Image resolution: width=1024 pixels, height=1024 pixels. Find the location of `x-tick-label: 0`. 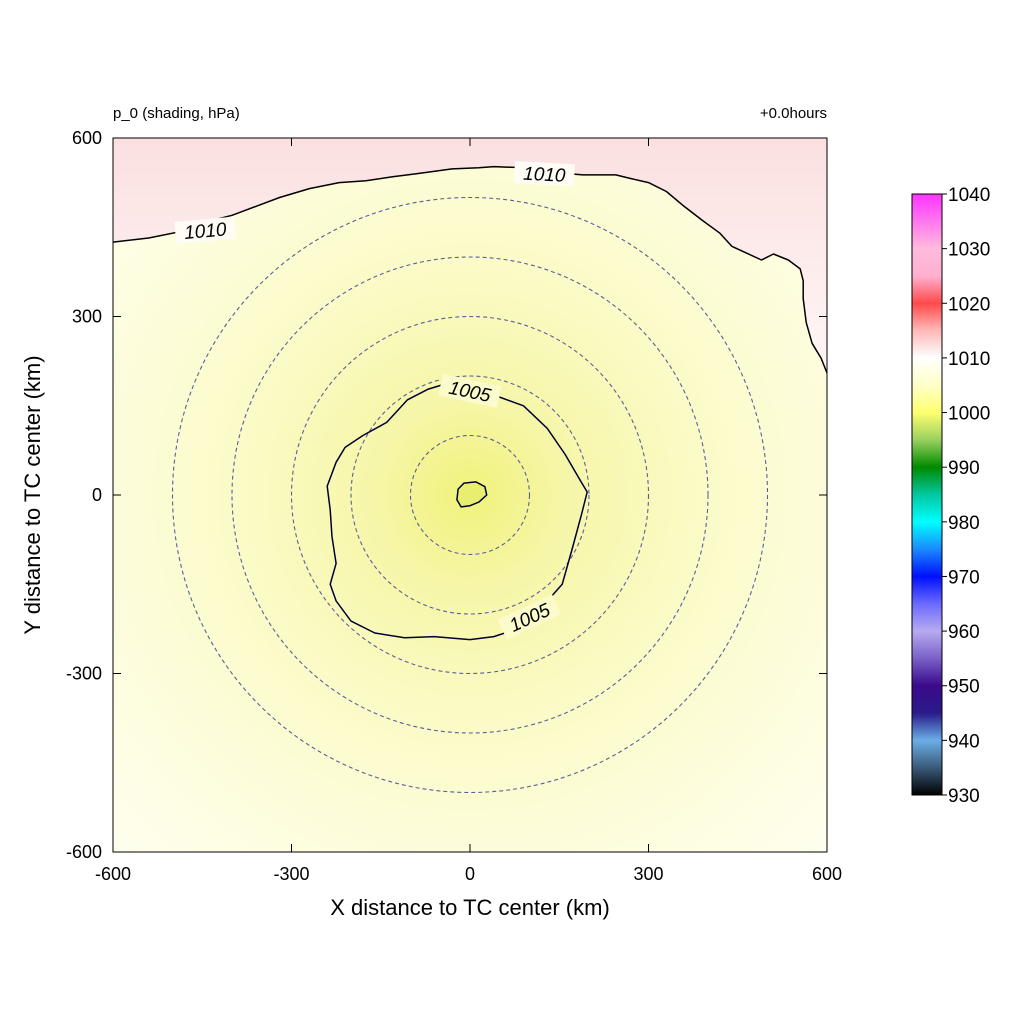

x-tick-label: 0 is located at coordinates (470, 874).